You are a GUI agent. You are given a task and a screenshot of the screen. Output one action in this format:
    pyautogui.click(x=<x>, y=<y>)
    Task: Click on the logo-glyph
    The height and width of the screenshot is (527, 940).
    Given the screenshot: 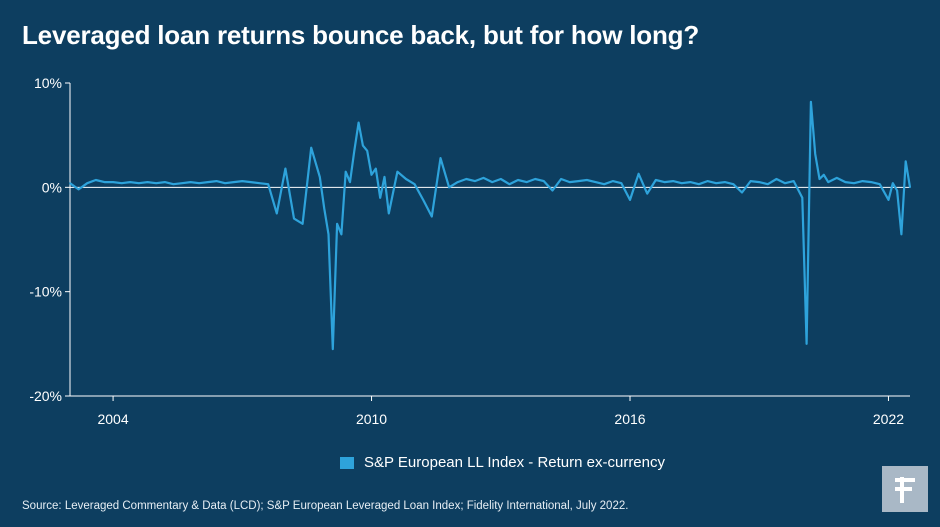 What is the action you would take?
    pyautogui.click(x=905, y=490)
    